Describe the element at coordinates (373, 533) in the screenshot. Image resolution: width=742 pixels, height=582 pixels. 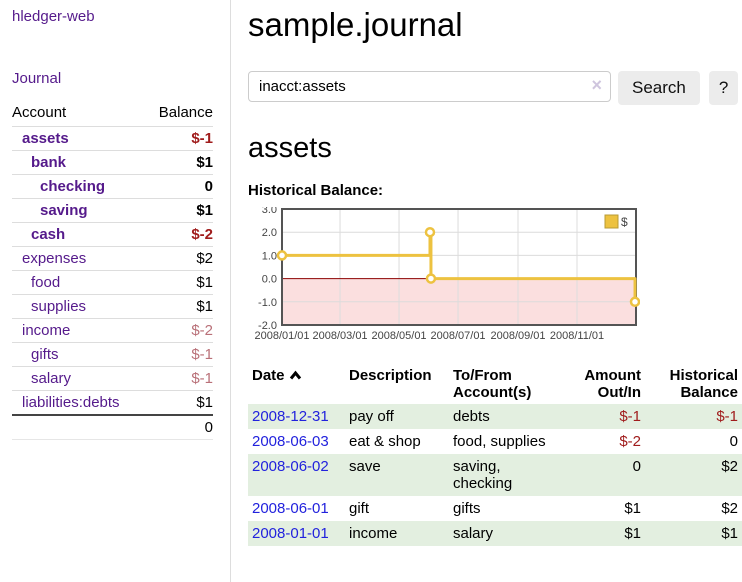
I see `transaction-description: income` at that location.